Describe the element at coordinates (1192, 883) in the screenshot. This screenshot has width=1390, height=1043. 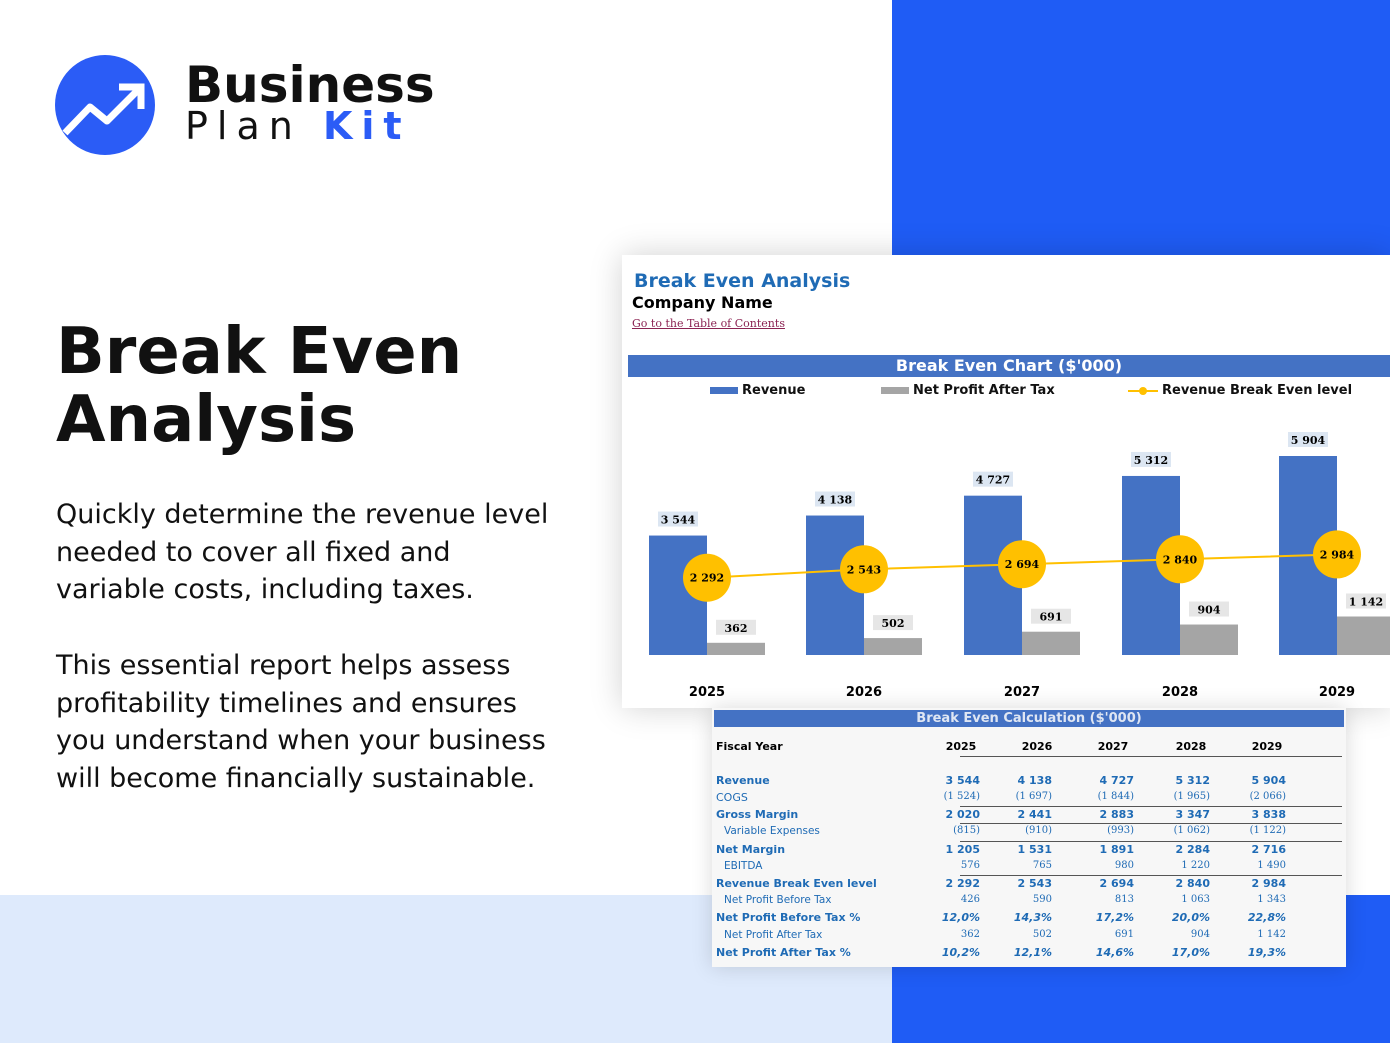
I see `cell-value: 2 840` at that location.